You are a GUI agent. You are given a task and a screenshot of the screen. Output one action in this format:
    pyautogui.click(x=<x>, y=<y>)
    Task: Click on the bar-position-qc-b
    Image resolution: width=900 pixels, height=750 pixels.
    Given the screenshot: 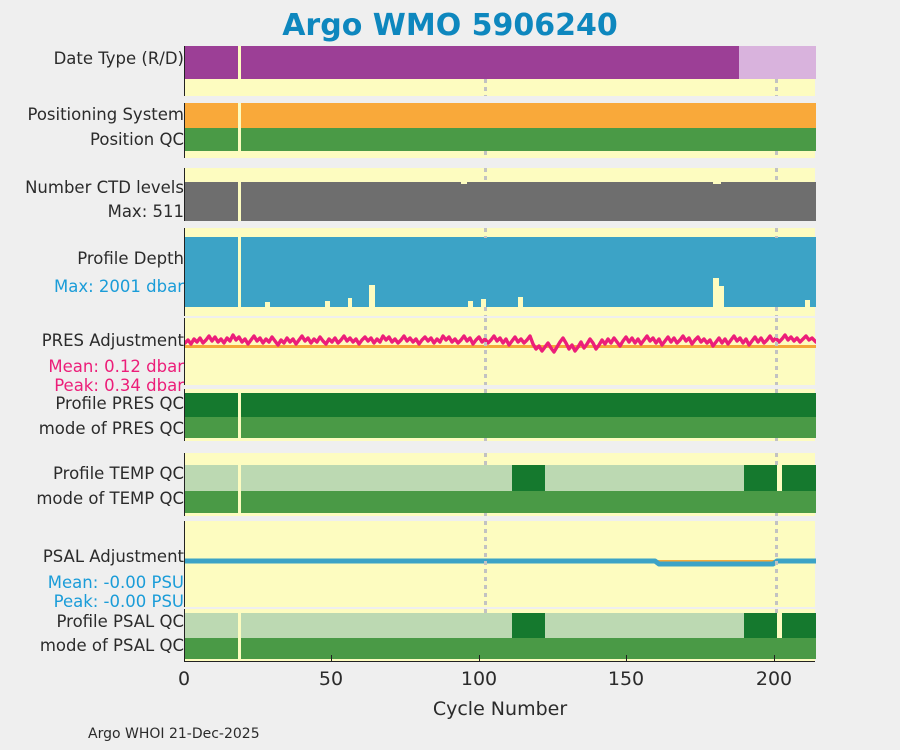 What is the action you would take?
    pyautogui.click(x=528, y=139)
    